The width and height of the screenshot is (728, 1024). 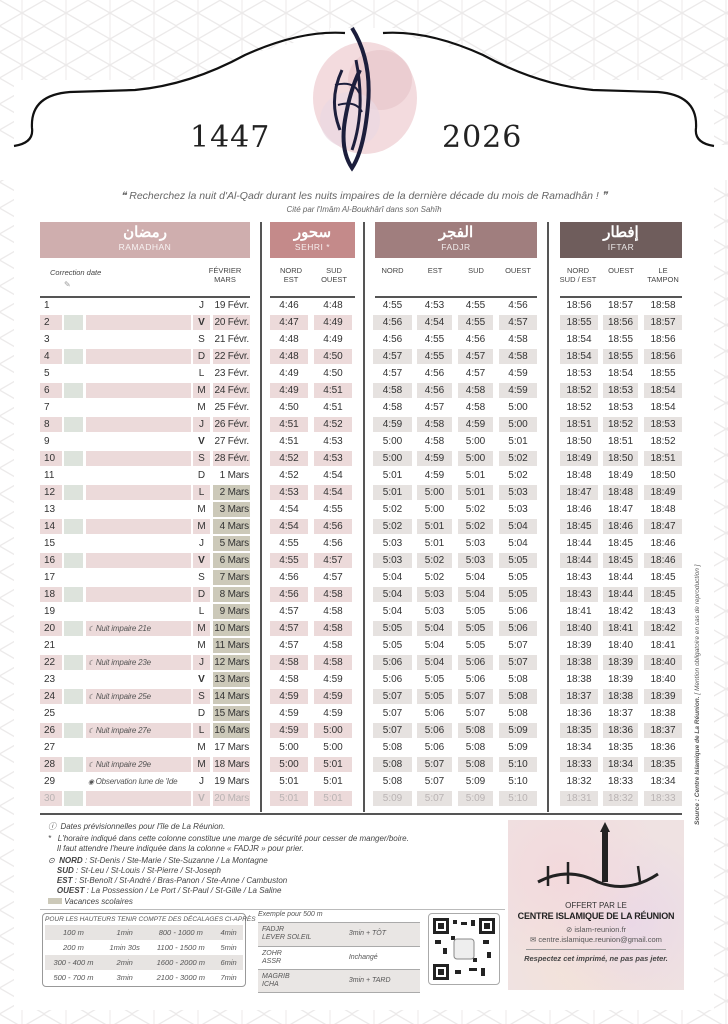 I want to click on num-cell: 1, so click(x=47, y=305).